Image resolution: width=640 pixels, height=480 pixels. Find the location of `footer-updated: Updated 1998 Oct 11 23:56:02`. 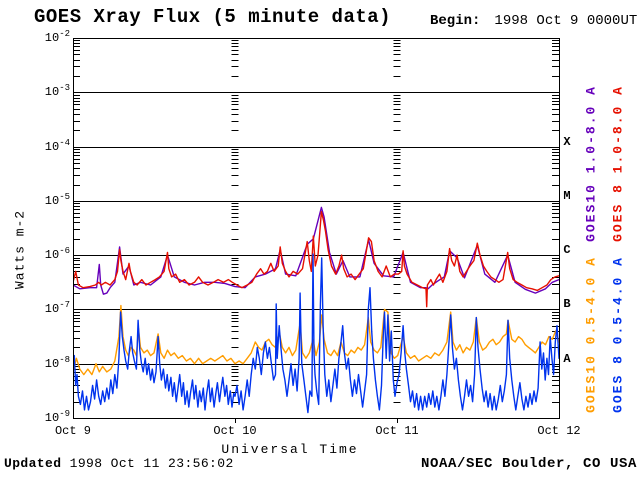

footer-updated: Updated 1998 Oct 11 23:56:02 is located at coordinates (119, 463).